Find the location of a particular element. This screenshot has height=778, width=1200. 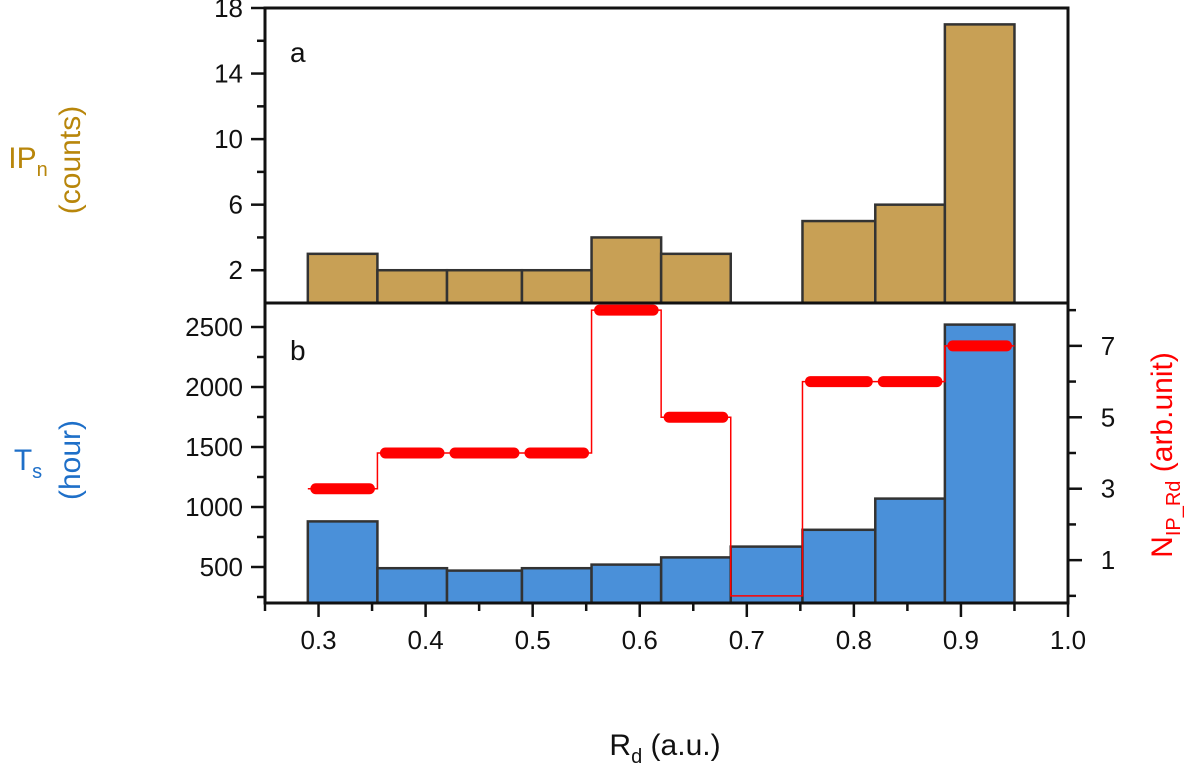

xtick-label-0: 0.3 is located at coordinates (318, 640).